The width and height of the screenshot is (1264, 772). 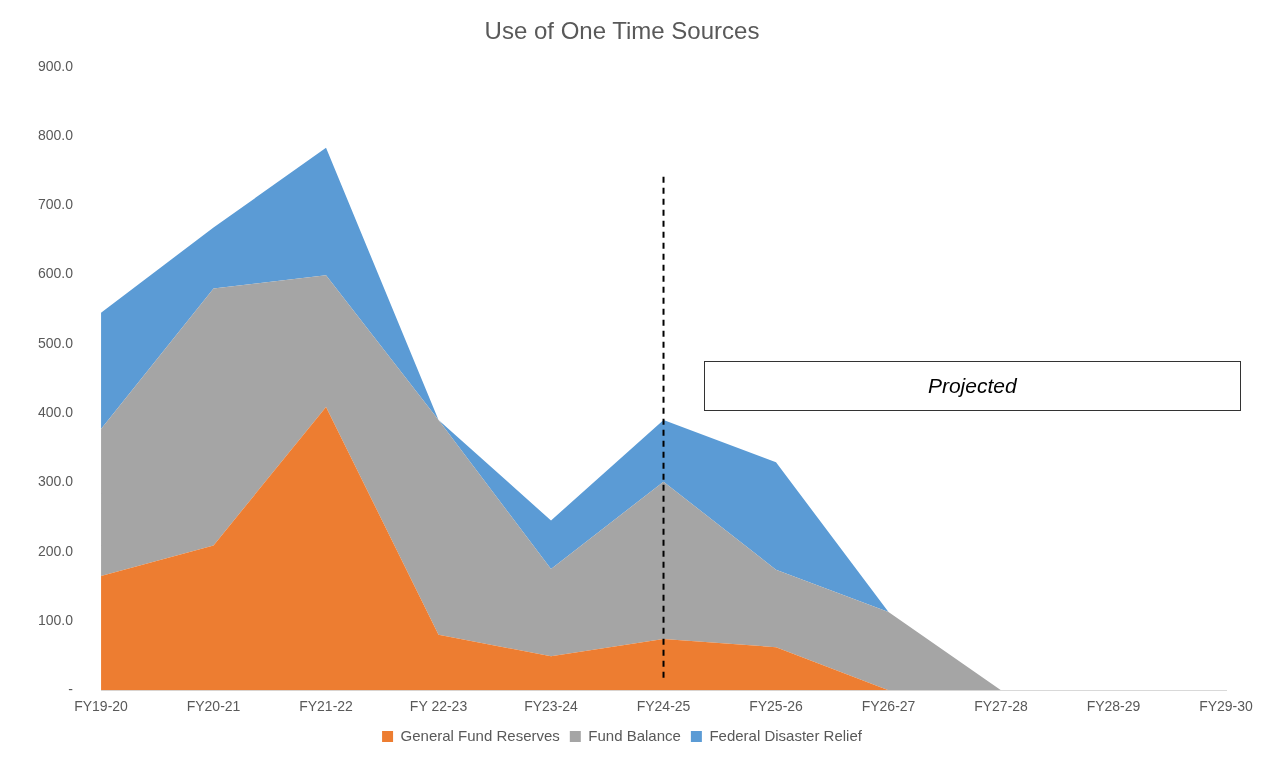 What do you see at coordinates (634, 735) in the screenshot?
I see `legend-label: Fund Balance` at bounding box center [634, 735].